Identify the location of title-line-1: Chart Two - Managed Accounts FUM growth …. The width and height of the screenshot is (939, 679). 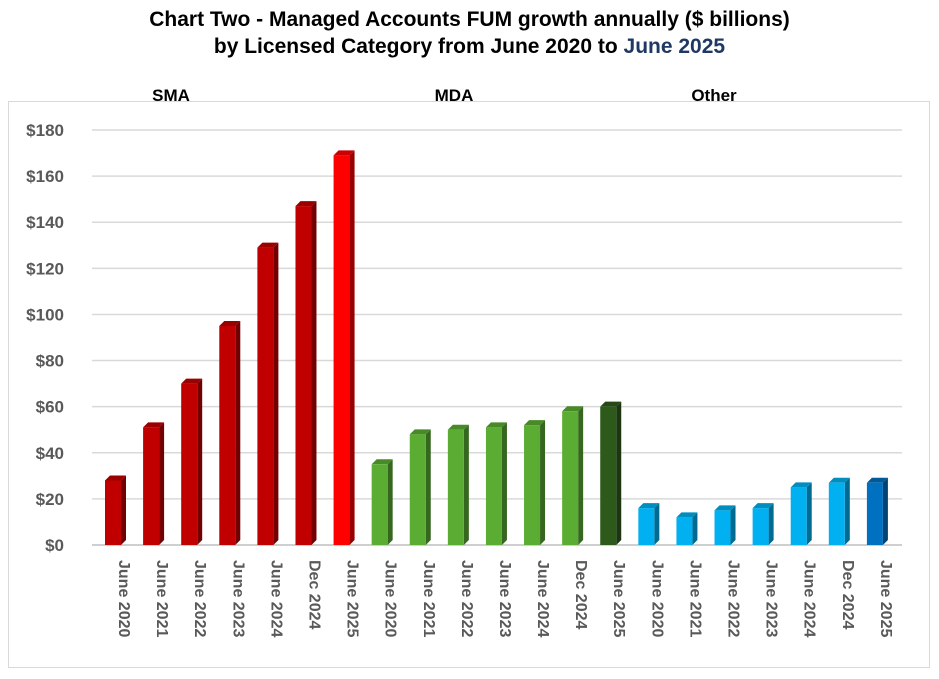
(469, 19).